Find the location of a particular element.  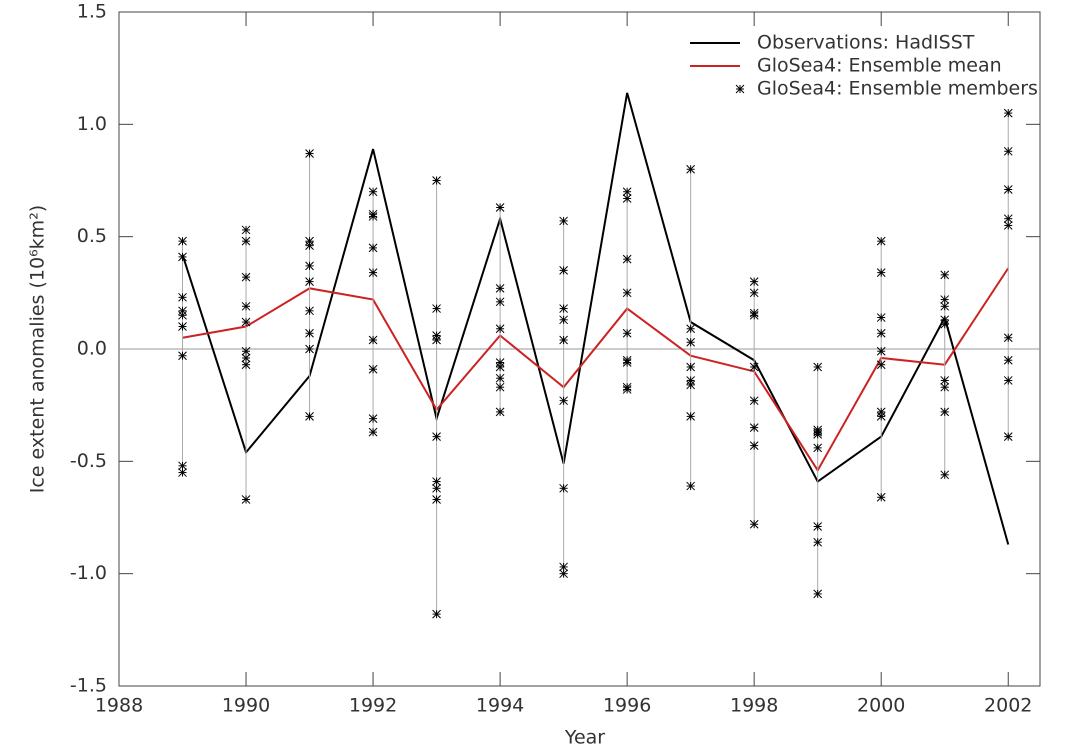

x-tick-label: 1998 is located at coordinates (754, 706).